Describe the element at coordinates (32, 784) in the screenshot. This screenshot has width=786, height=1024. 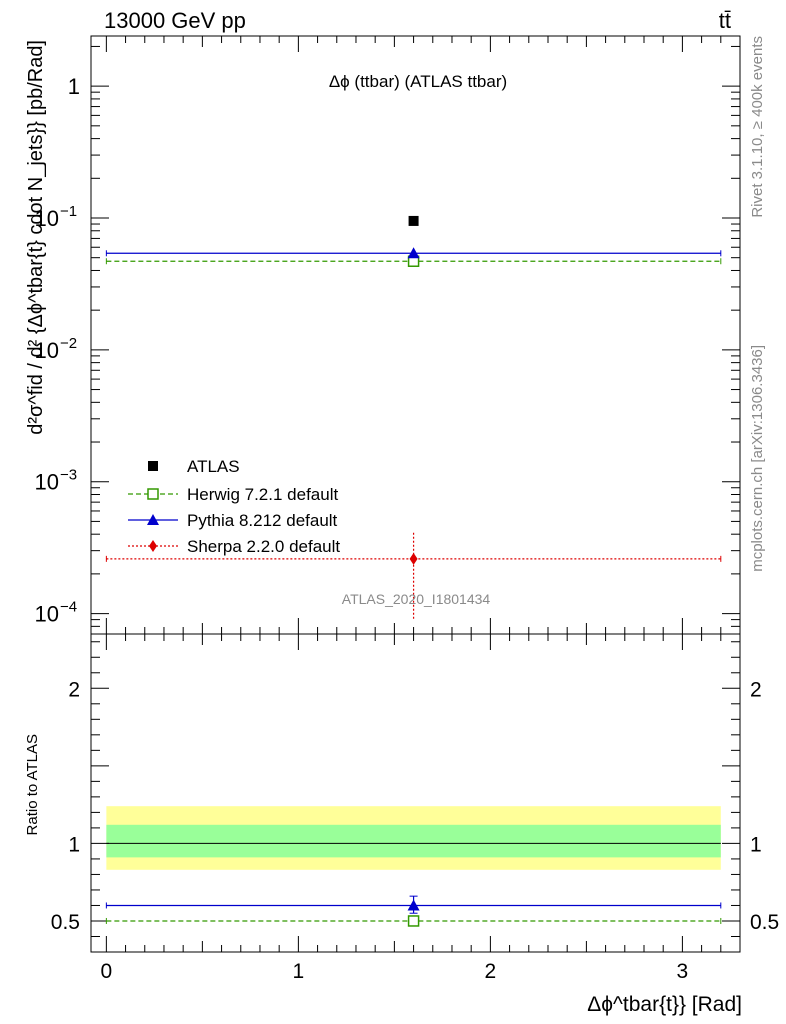
I see `y-axis-label-ratio: Ratio to ATLAS` at that location.